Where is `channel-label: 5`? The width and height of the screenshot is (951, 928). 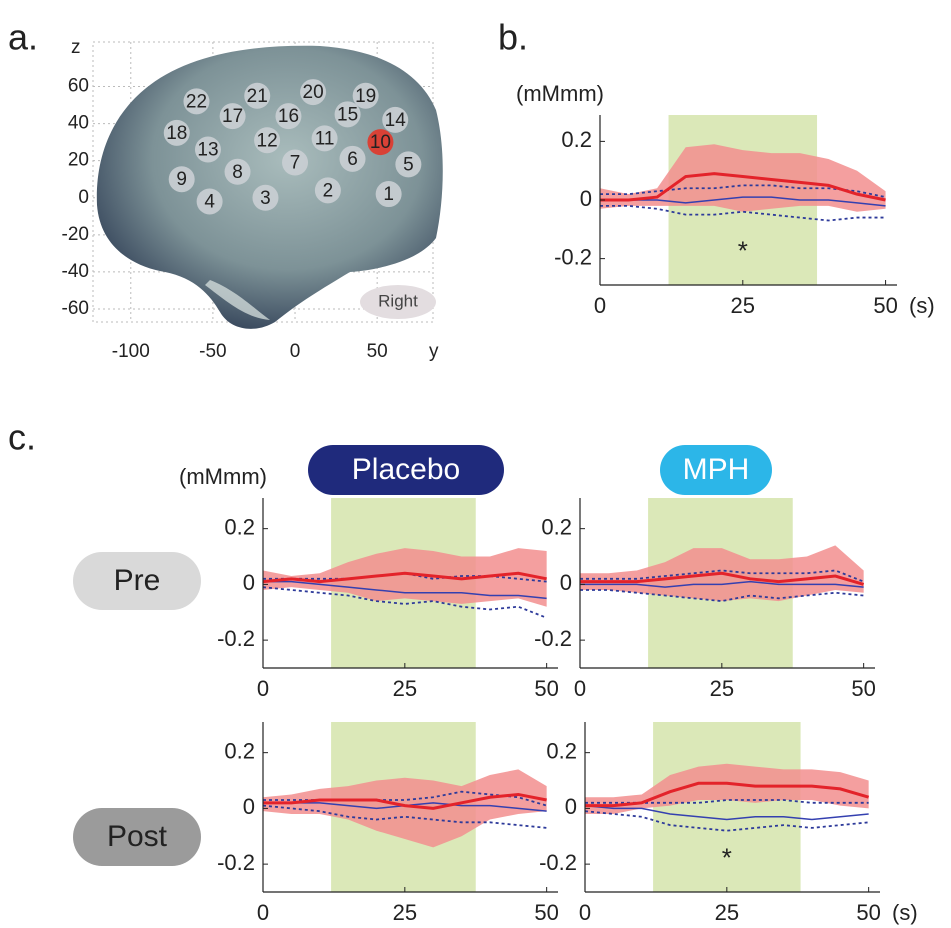
channel-label: 5 is located at coordinates (408, 164).